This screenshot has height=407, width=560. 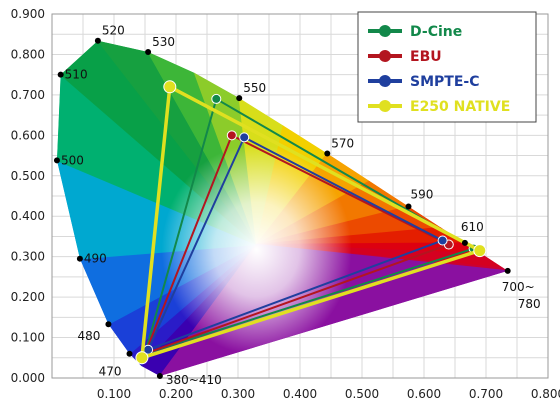 What do you see at coordinates (529, 304) in the screenshot?
I see `wavelength-label: 780` at bounding box center [529, 304].